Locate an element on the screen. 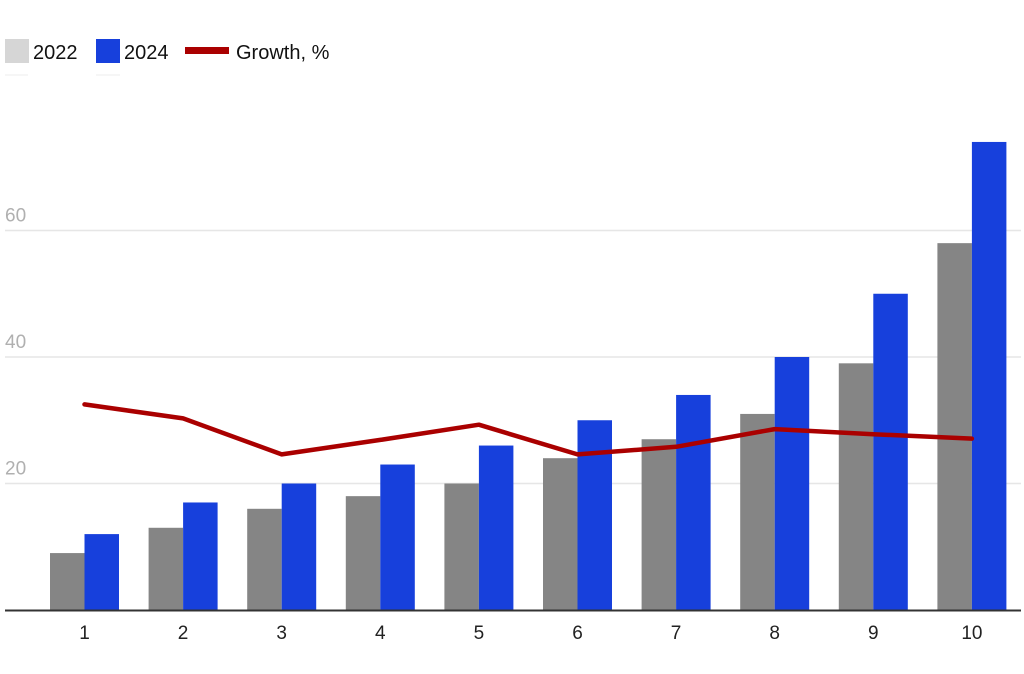 The image size is (1024, 674). legend: 2022 2024 Growth, % is located at coordinates (167, 57).